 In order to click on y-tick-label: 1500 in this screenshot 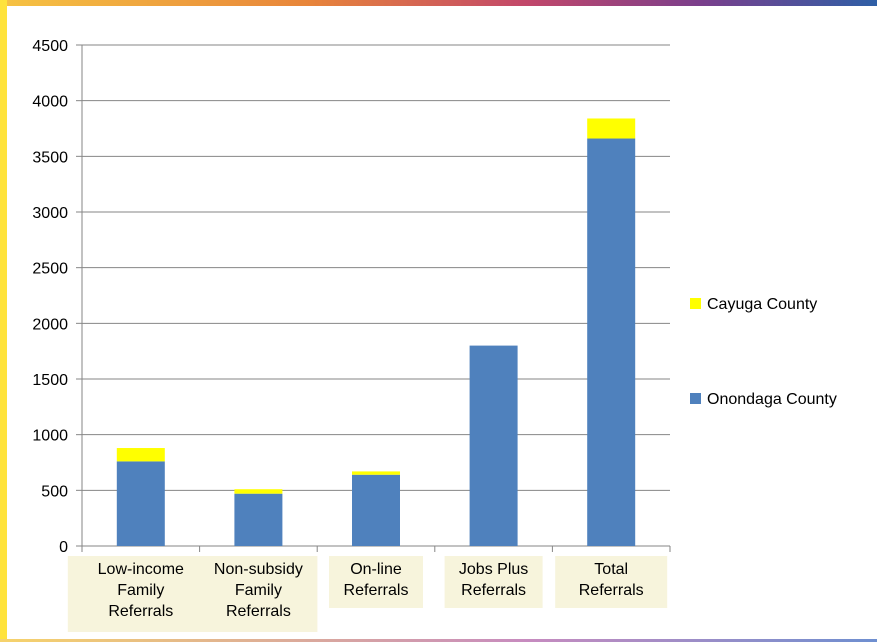, I will do `click(50, 380)`.